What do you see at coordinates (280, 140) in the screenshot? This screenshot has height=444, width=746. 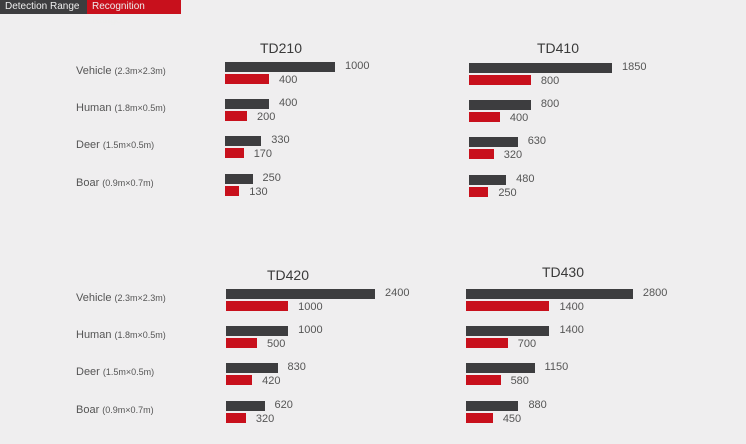 I see `detection-value: 330` at bounding box center [280, 140].